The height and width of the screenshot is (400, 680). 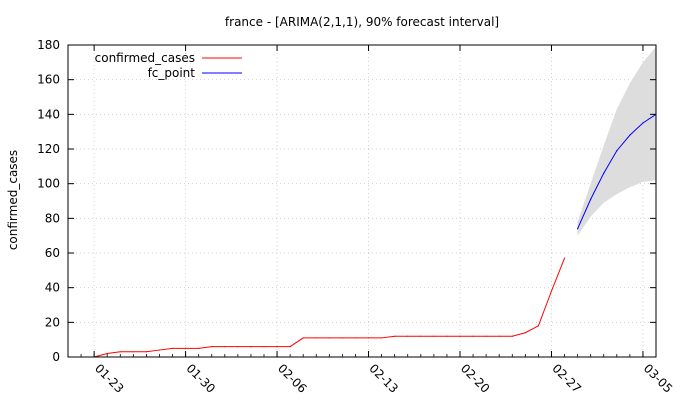 What do you see at coordinates (383, 378) in the screenshot?
I see `x-tick-label: 02-13` at bounding box center [383, 378].